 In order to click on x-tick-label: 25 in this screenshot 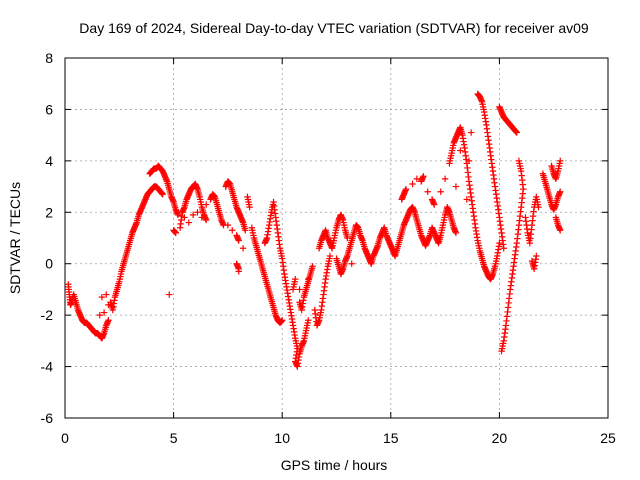, I will do `click(608, 438)`.